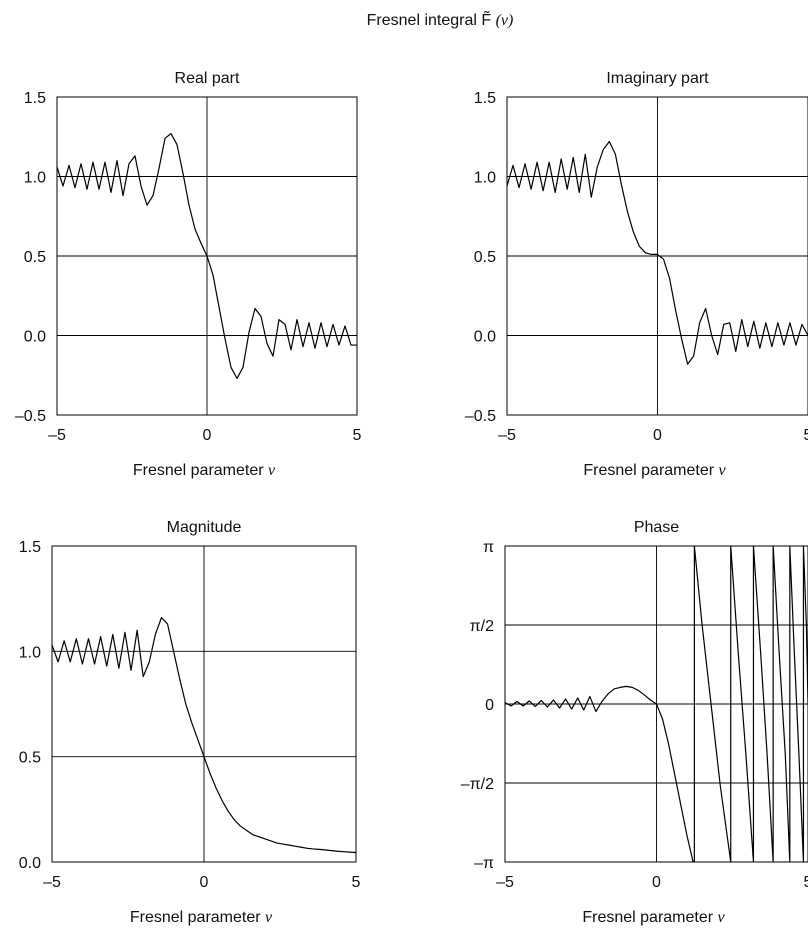 Image resolution: width=808 pixels, height=945 pixels. What do you see at coordinates (204, 470) in the screenshot?
I see `real-part-x-axis-label: Fresnel parameter ν` at bounding box center [204, 470].